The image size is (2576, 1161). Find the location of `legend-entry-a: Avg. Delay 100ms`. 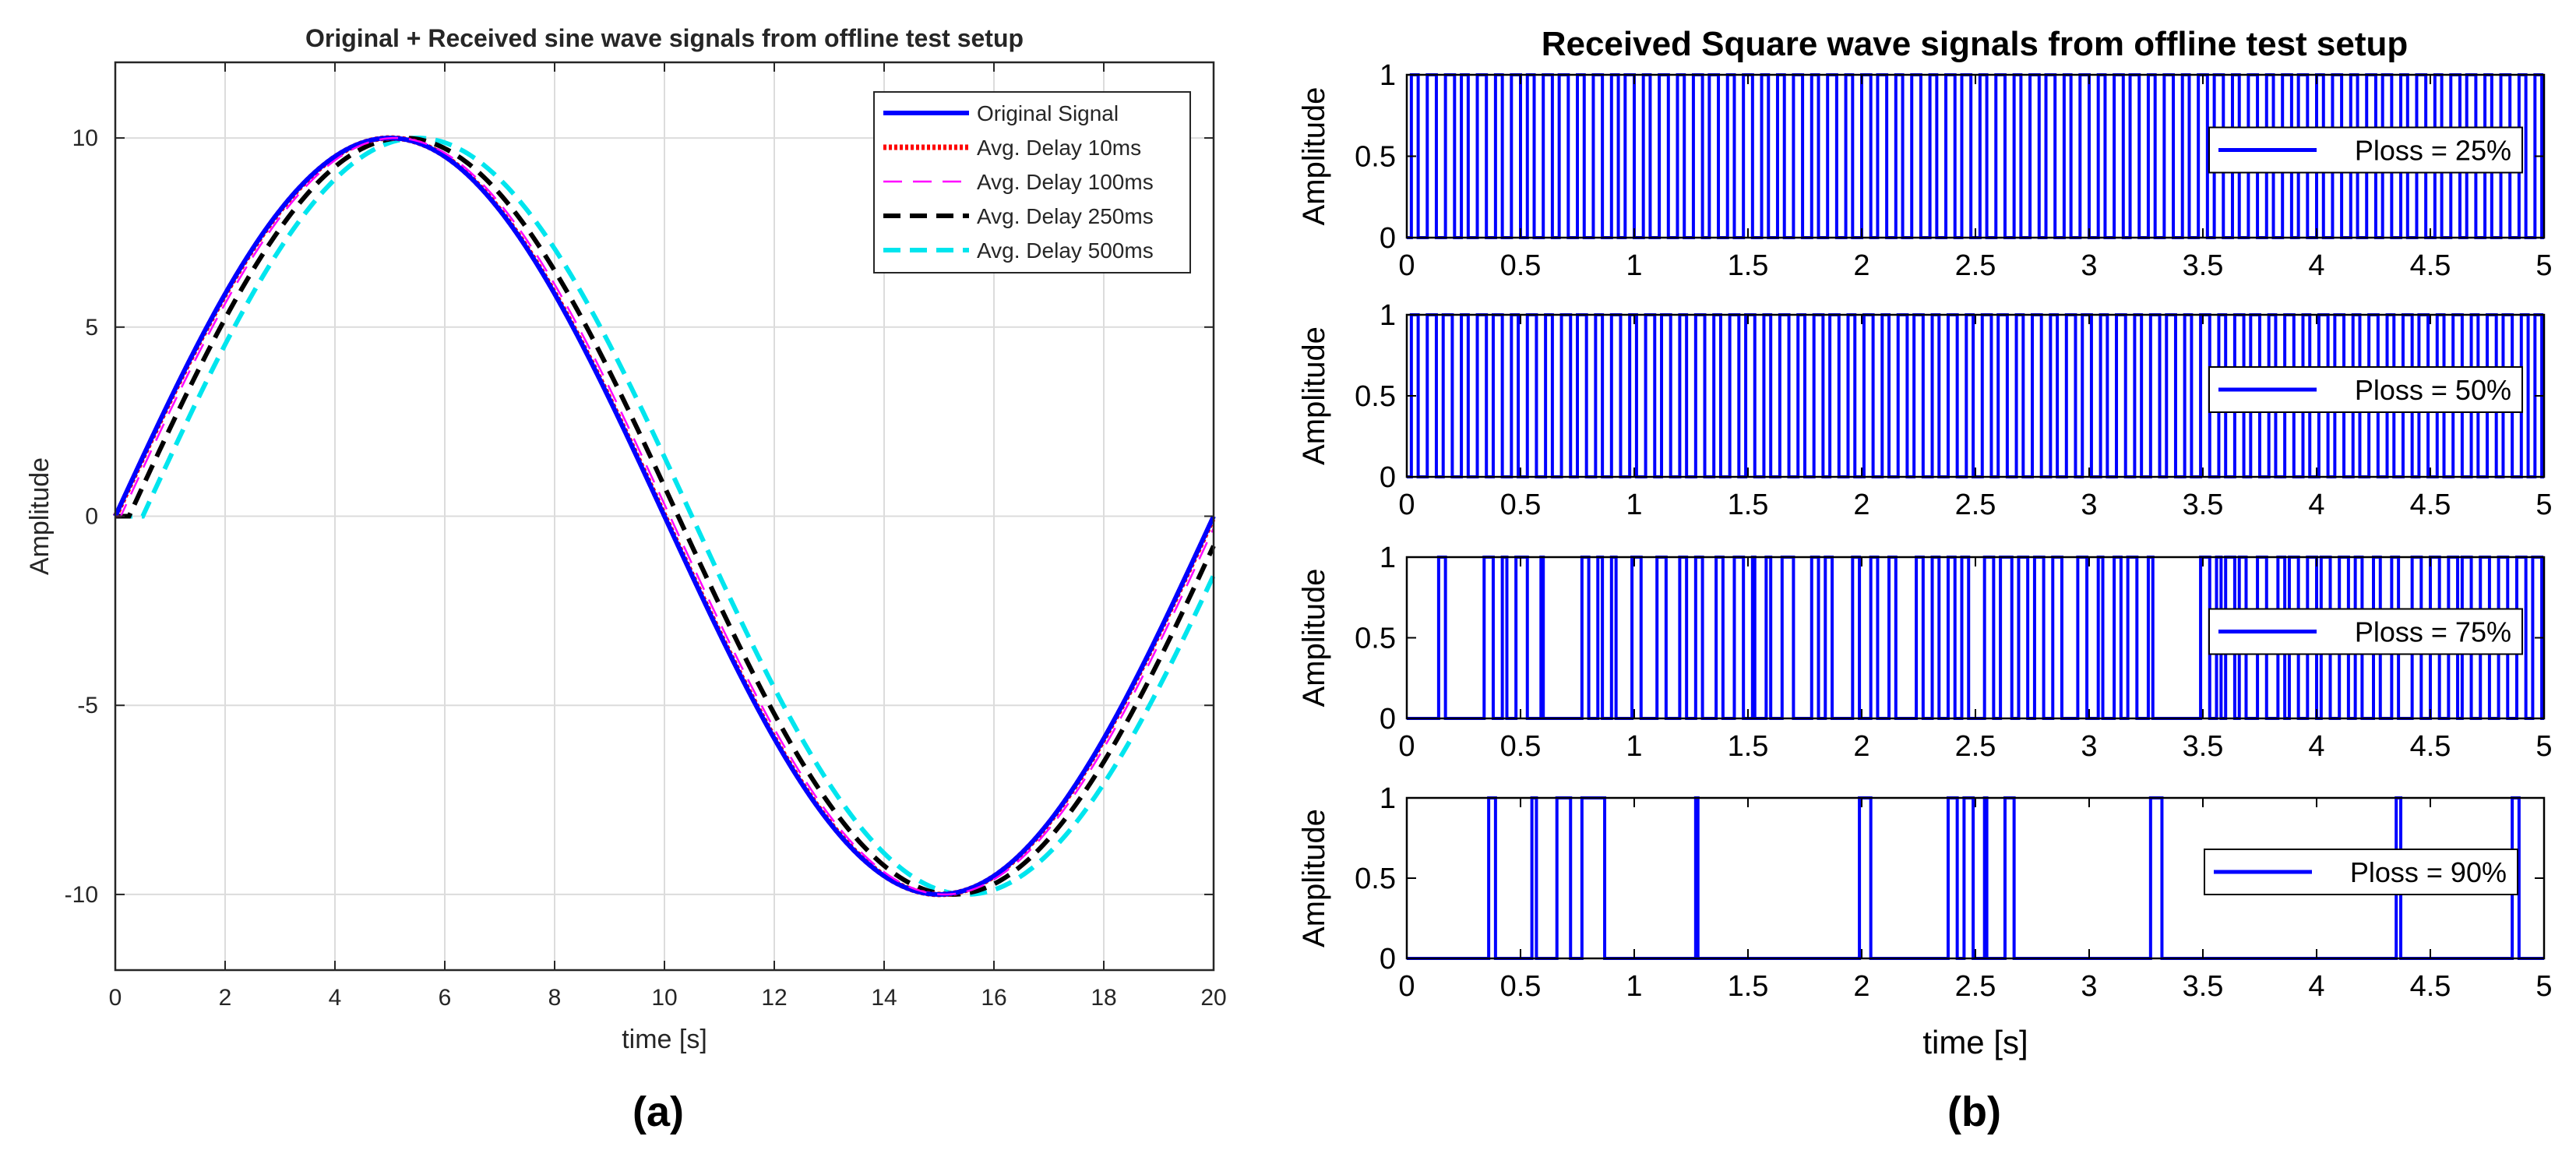

legend-entry-a: Avg. Delay 100ms is located at coordinates (1065, 182).